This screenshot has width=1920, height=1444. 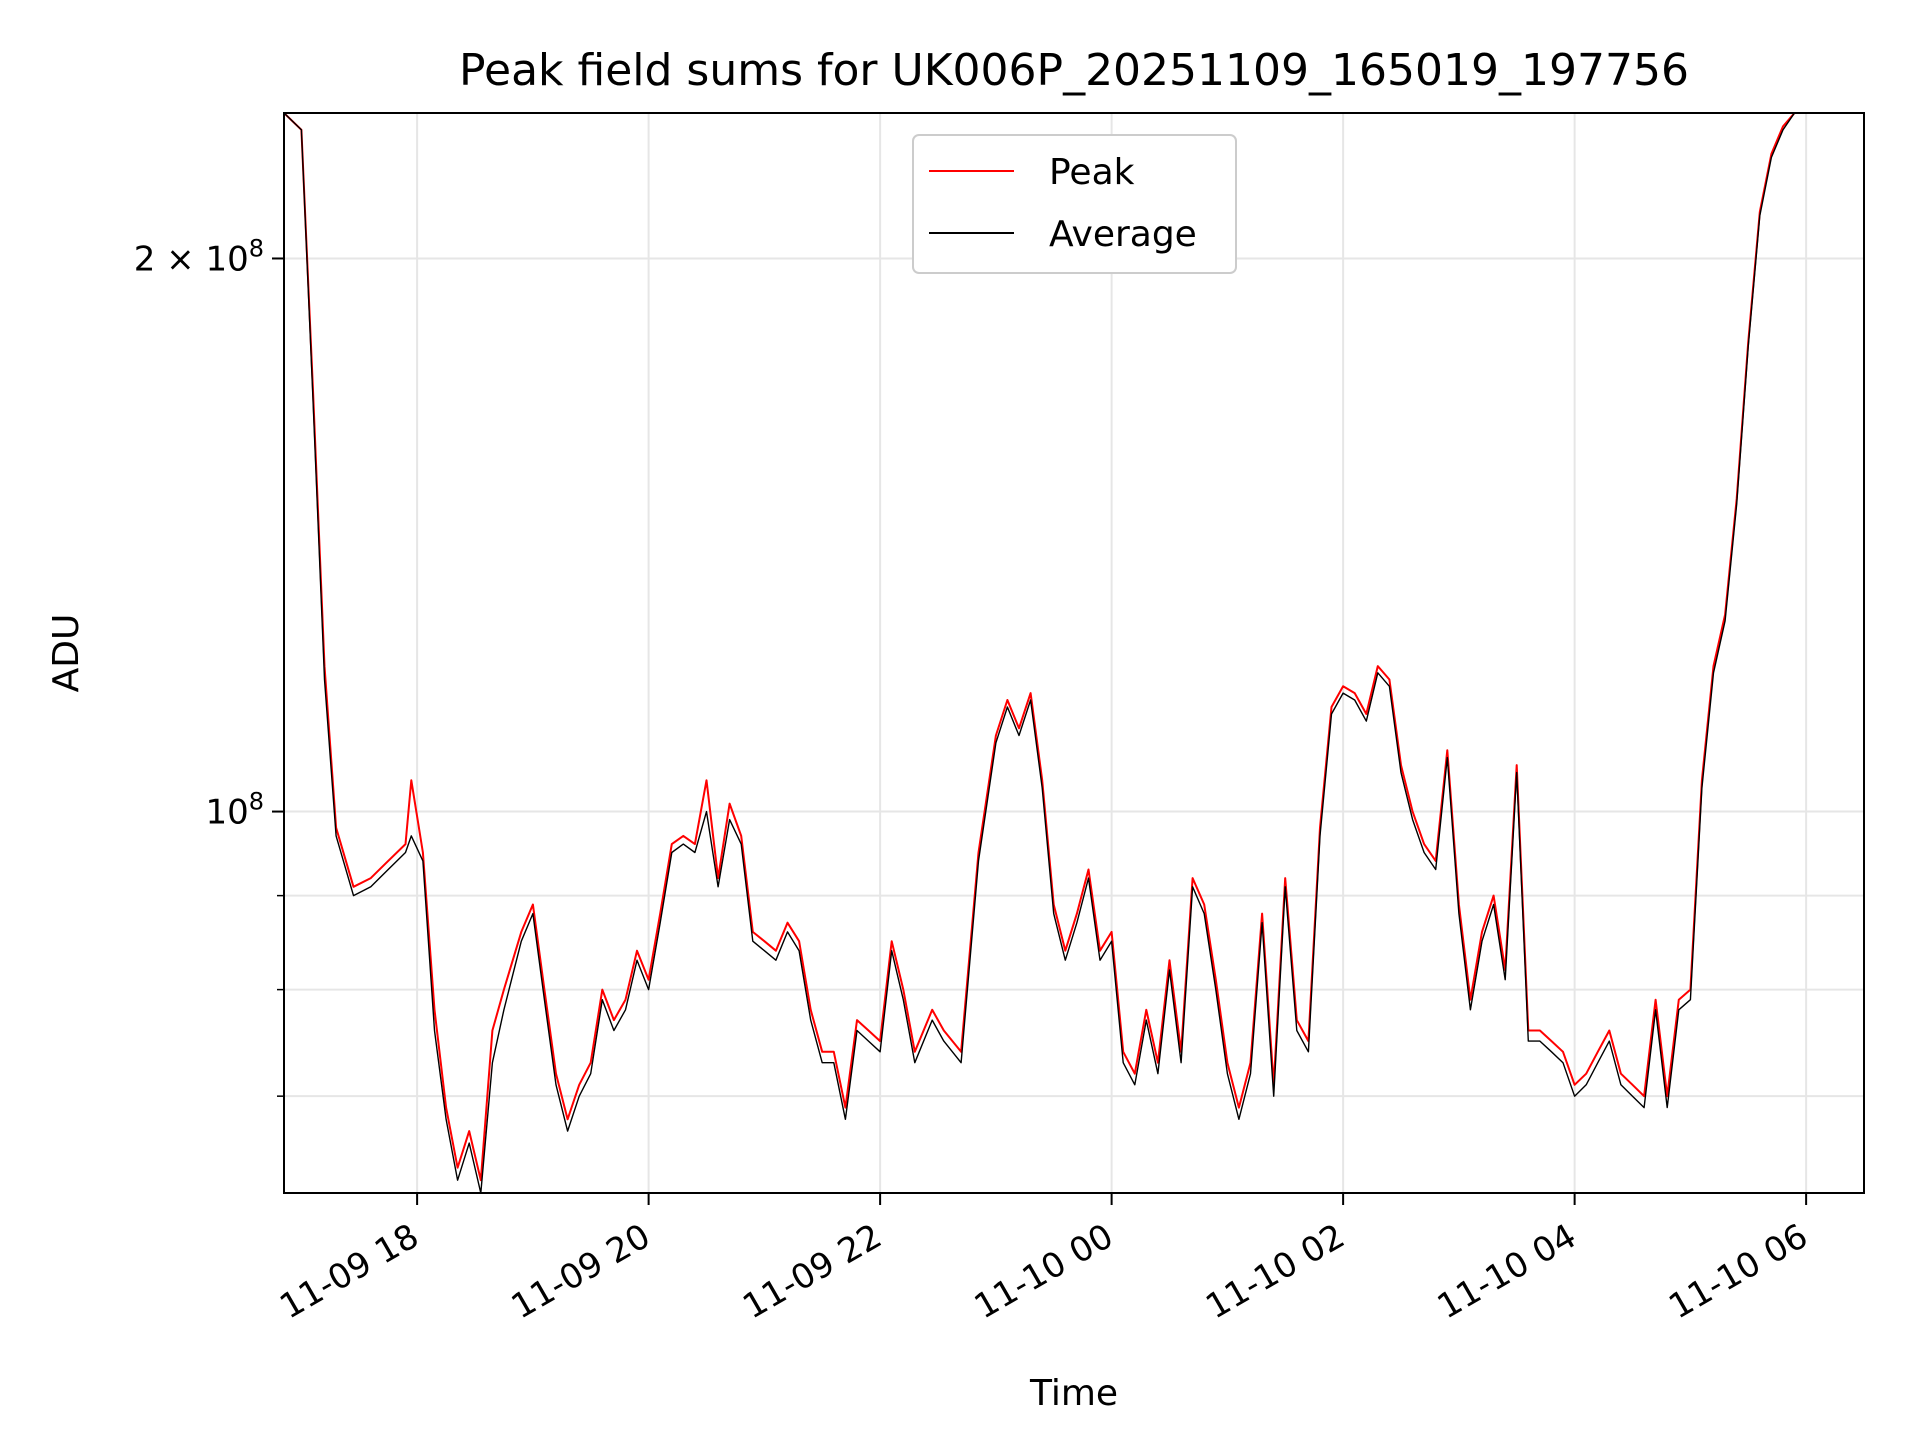 I want to click on legend-label-average: Average, so click(x=1123, y=234).